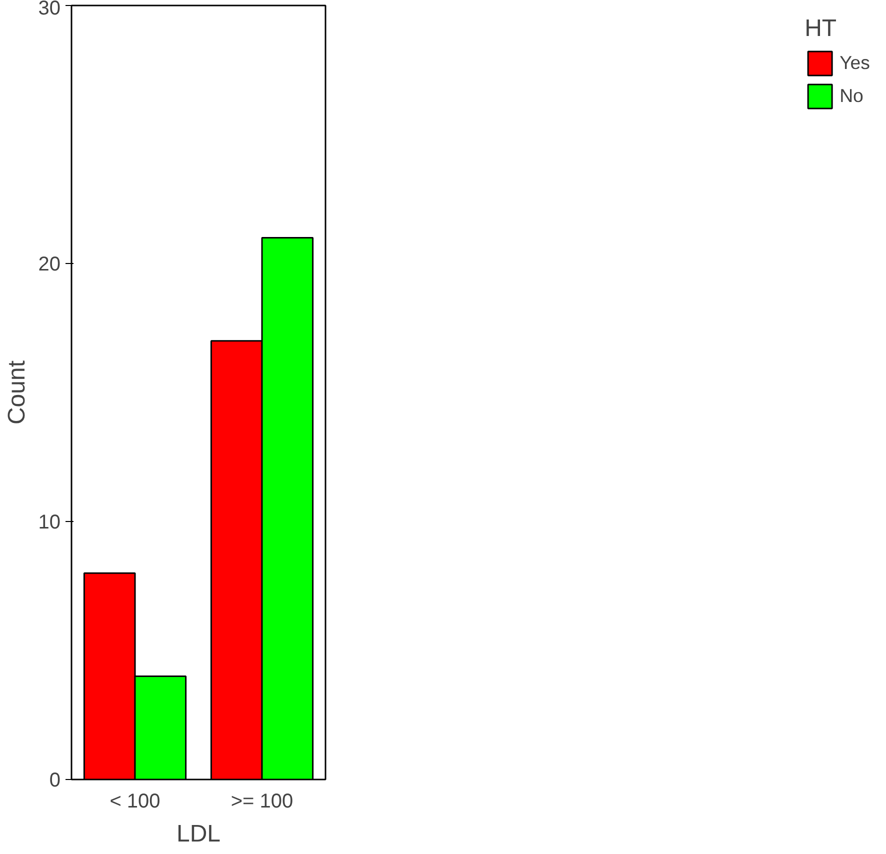 The image size is (886, 854). I want to click on legend-label: Yes, so click(855, 63).